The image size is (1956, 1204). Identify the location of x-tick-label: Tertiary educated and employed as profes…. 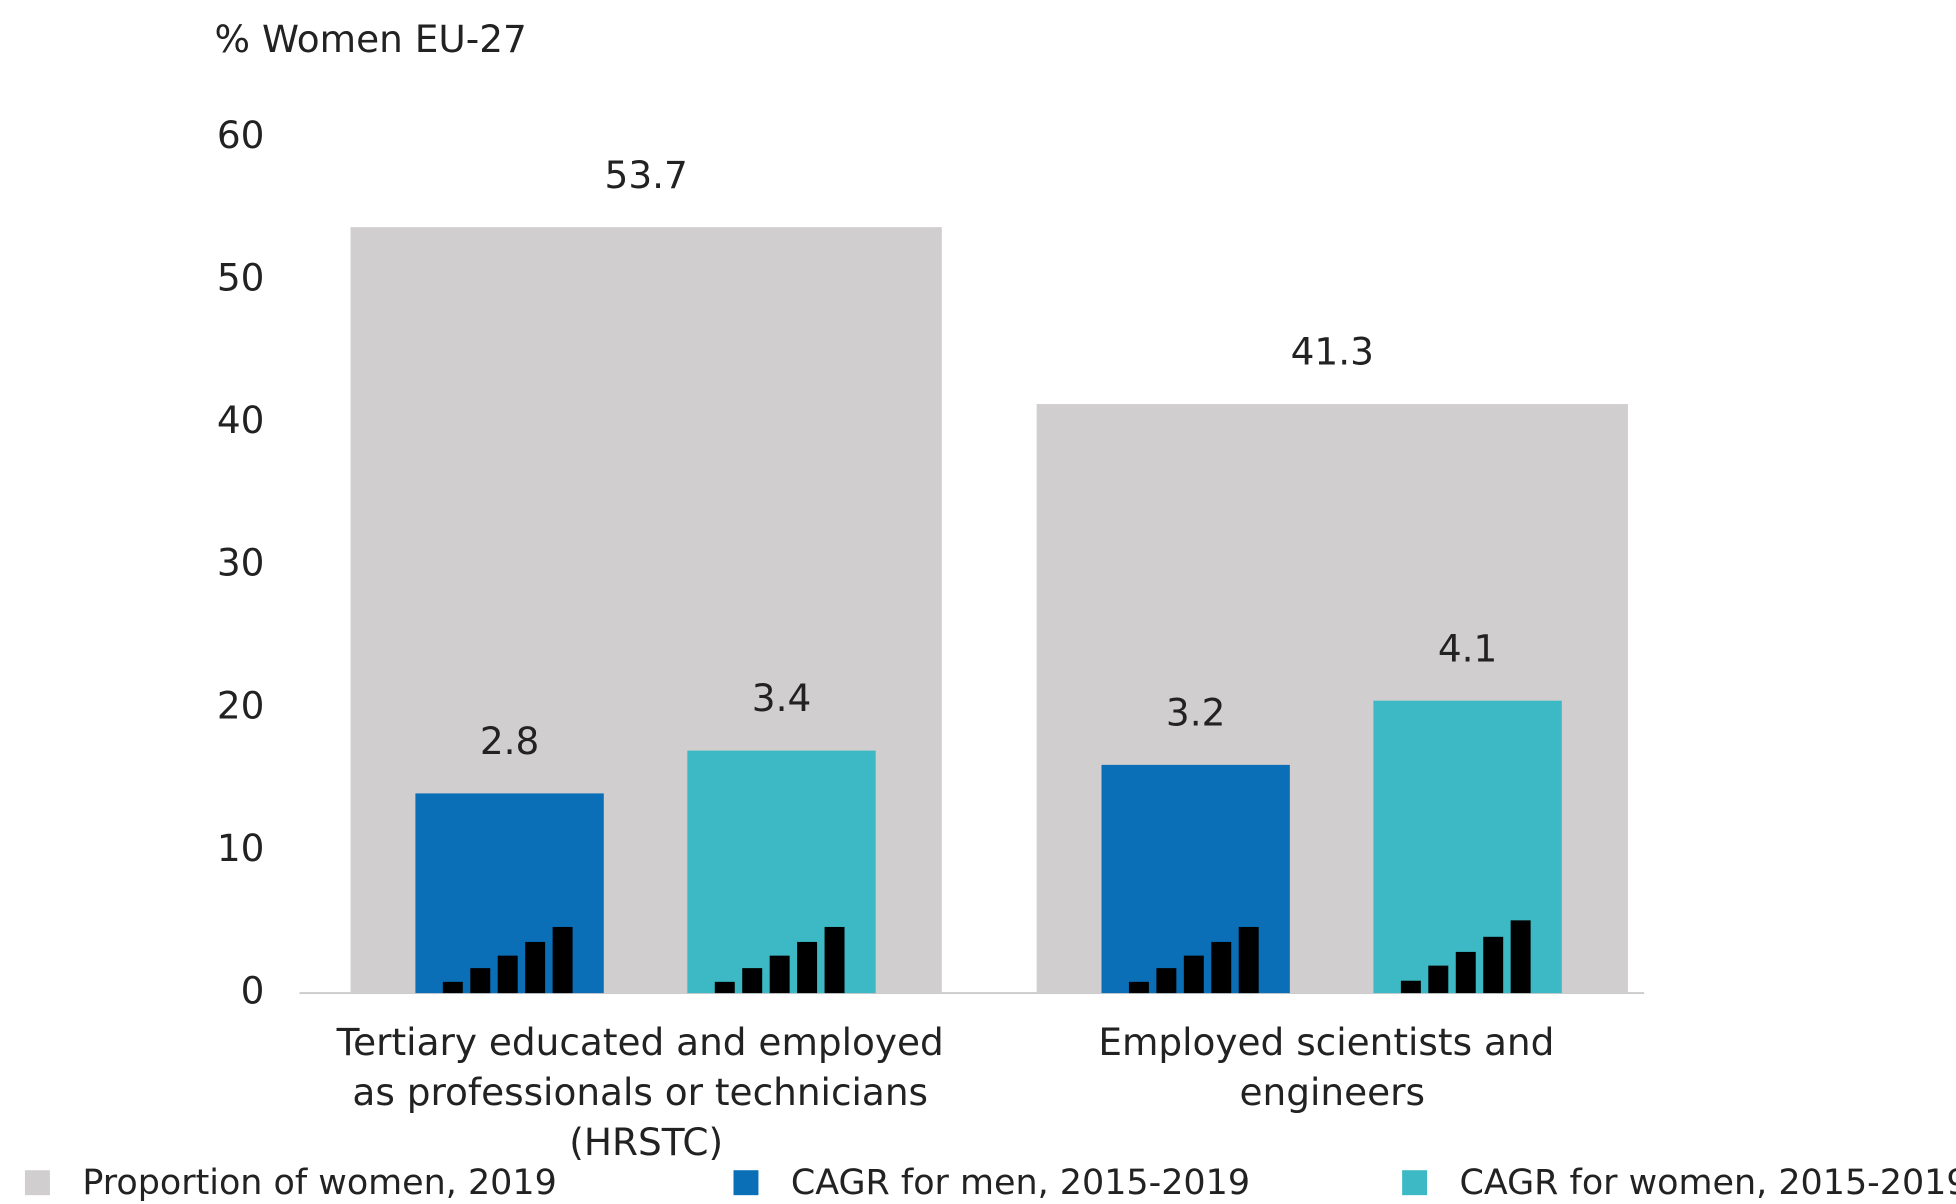
(646, 1092).